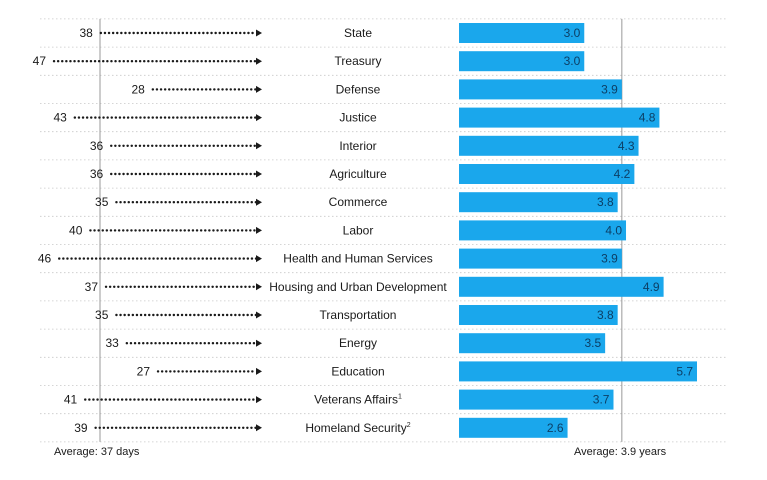  What do you see at coordinates (622, 174) in the screenshot?
I see `years-value-label: 4.2` at bounding box center [622, 174].